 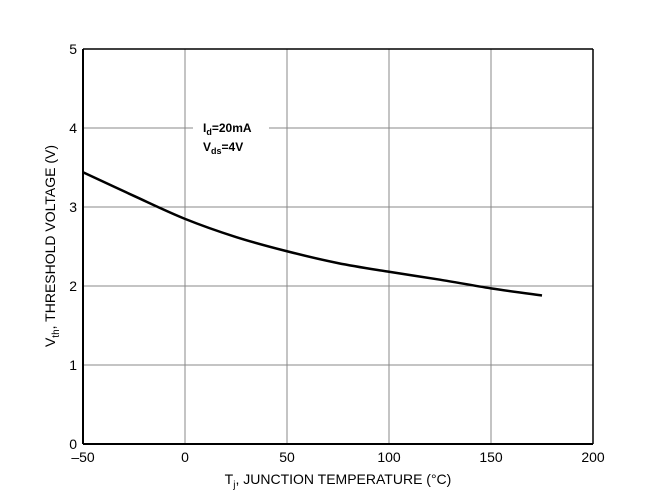 What do you see at coordinates (593, 457) in the screenshot?
I see `x-tick-label: 200` at bounding box center [593, 457].